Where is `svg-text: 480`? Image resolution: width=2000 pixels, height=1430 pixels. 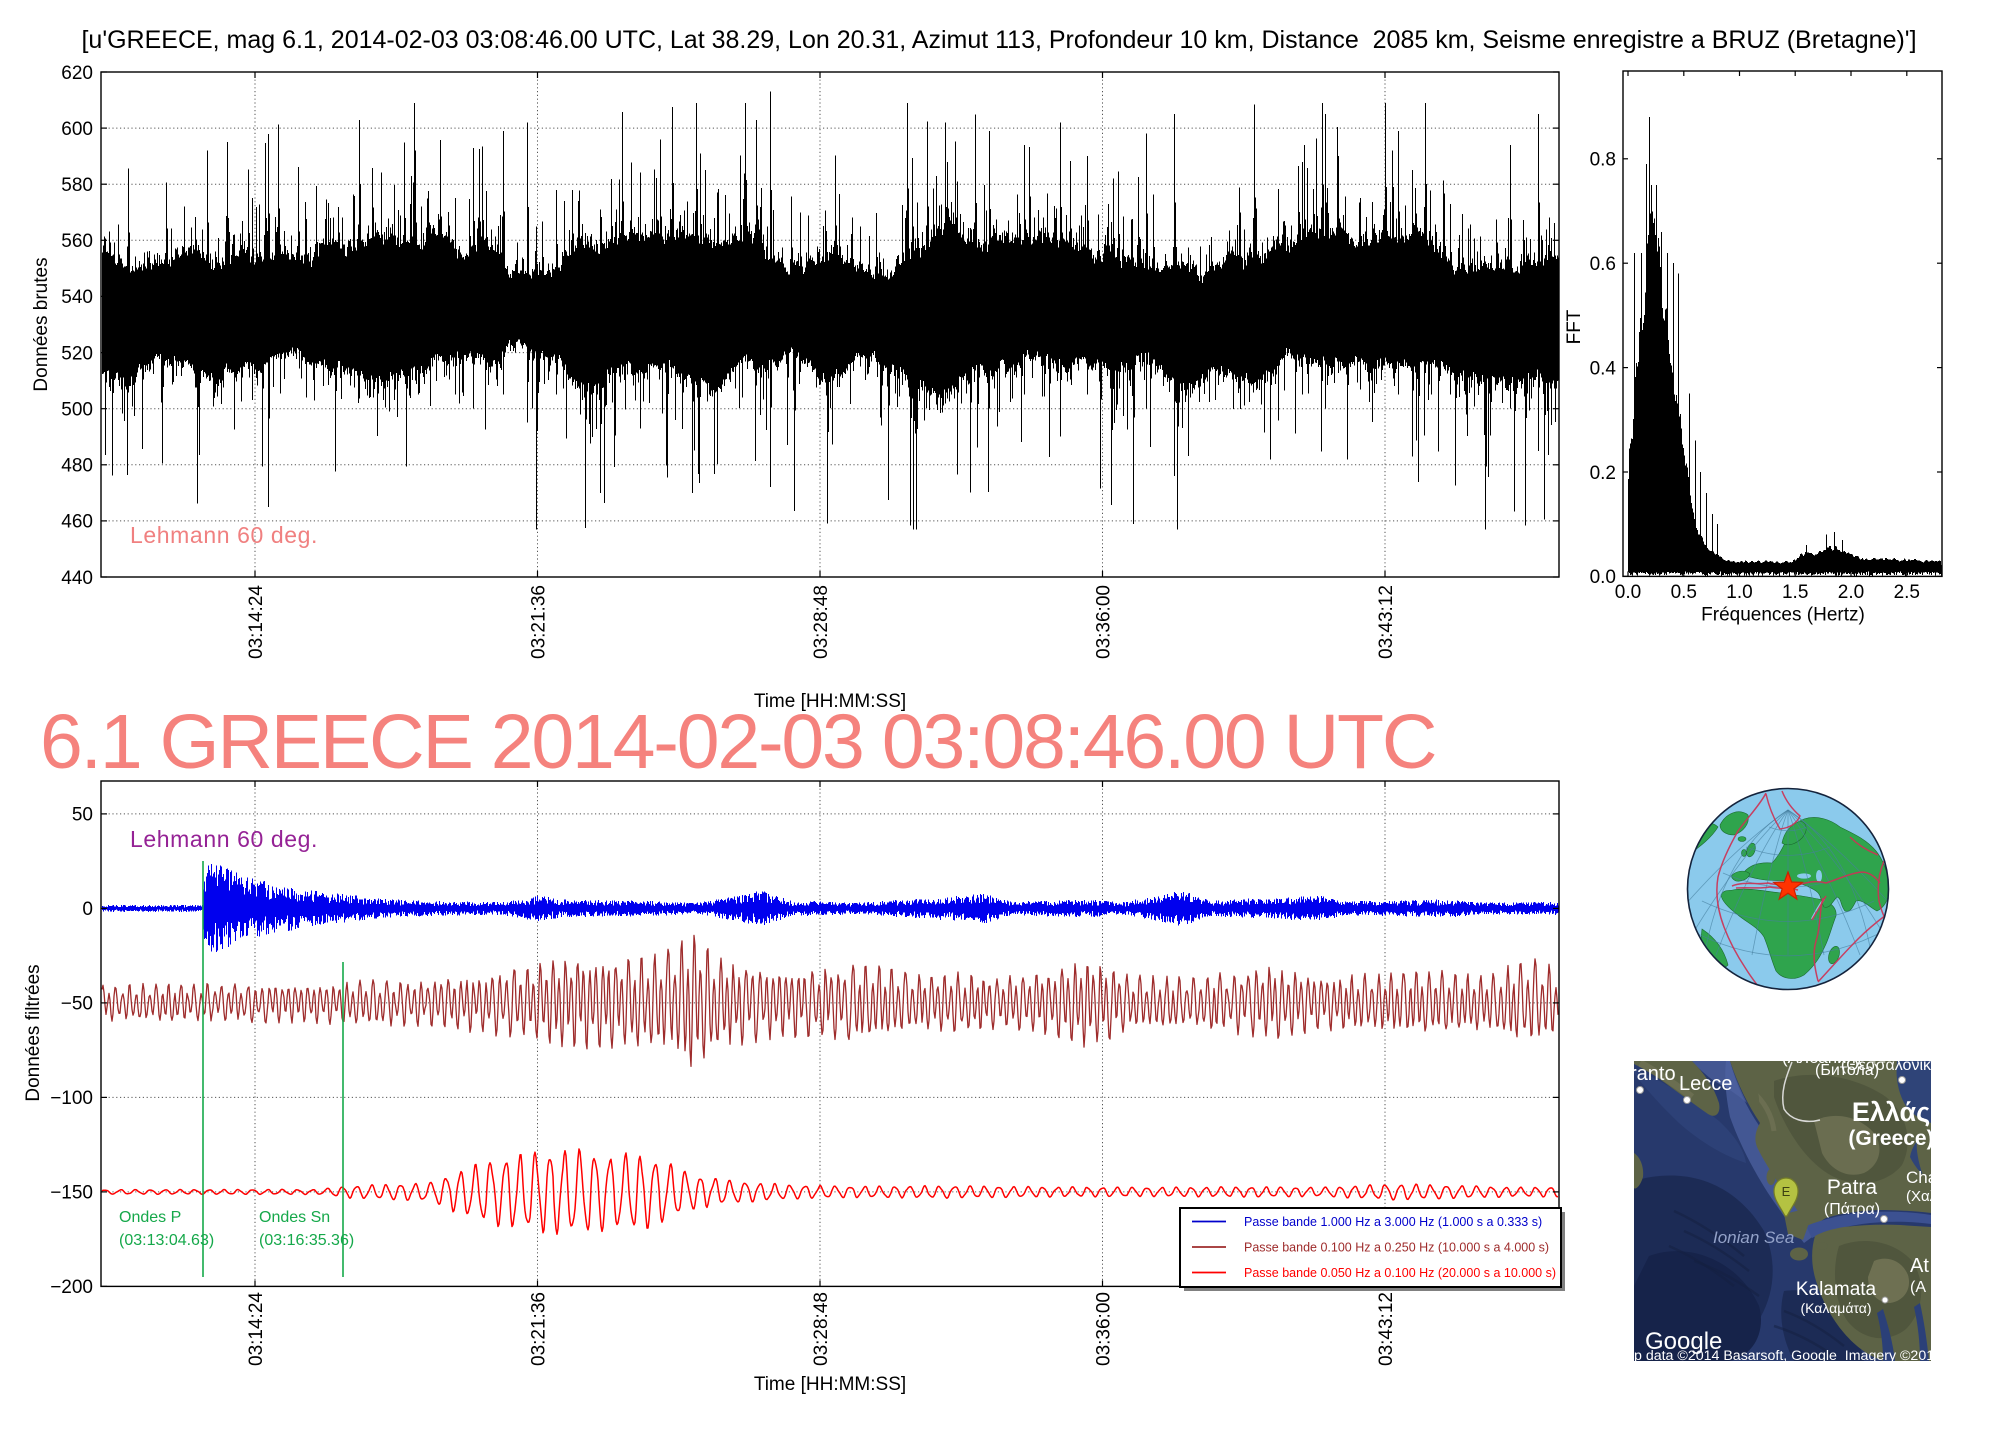 svg-text: 480 is located at coordinates (77, 466).